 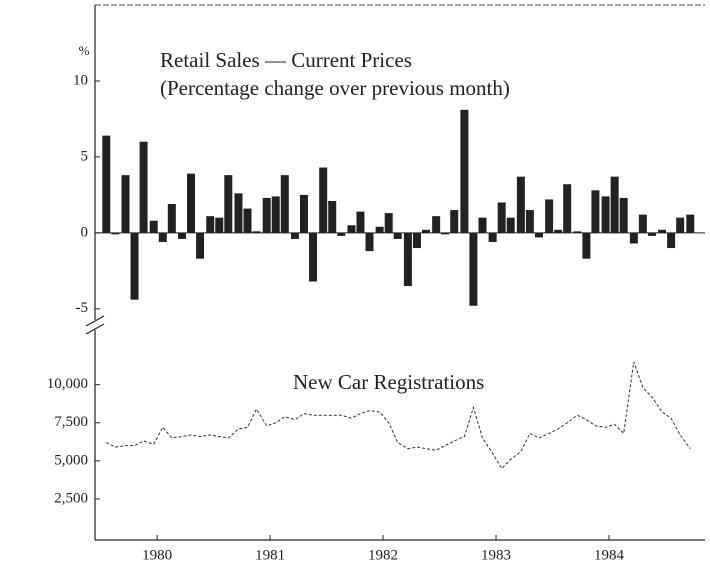 What do you see at coordinates (85, 232) in the screenshot?
I see `y-tick-label: 0` at bounding box center [85, 232].